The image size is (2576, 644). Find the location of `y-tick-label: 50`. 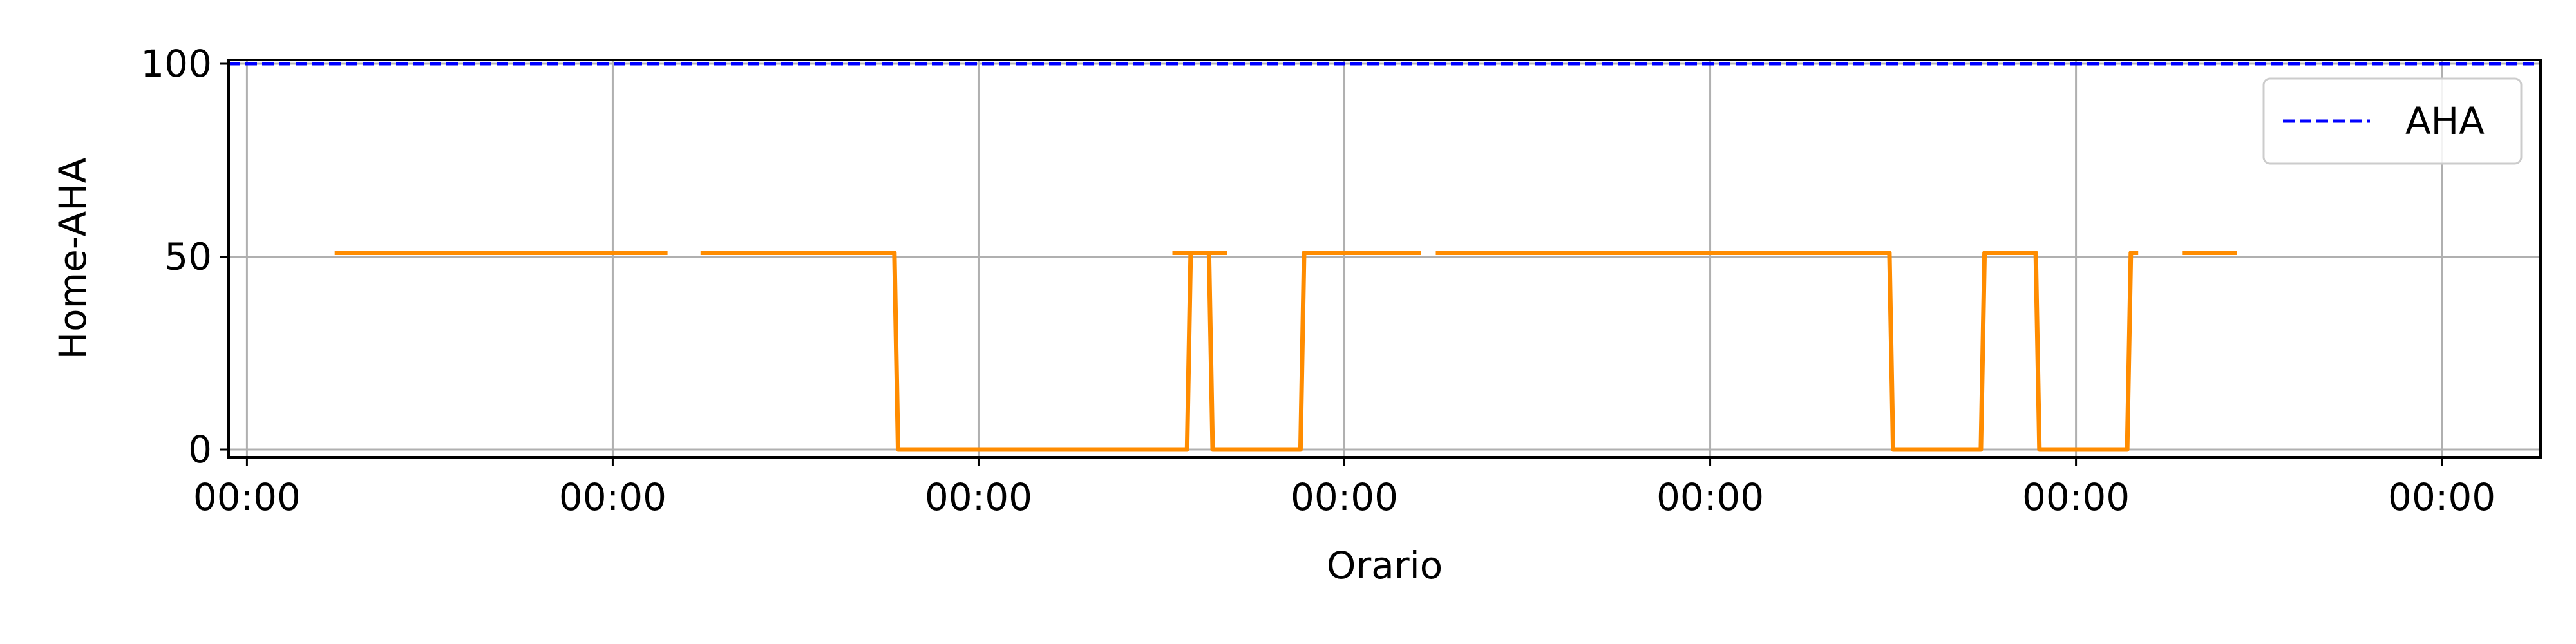

y-tick-label: 50 is located at coordinates (188, 257).